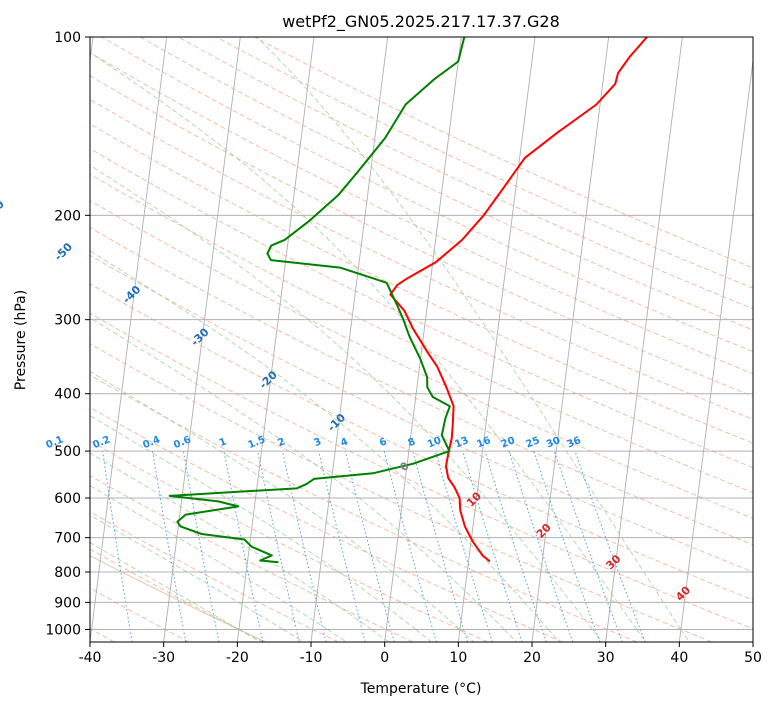 This screenshot has width=775, height=708. I want to click on x-tick-label: 10, so click(458, 658).